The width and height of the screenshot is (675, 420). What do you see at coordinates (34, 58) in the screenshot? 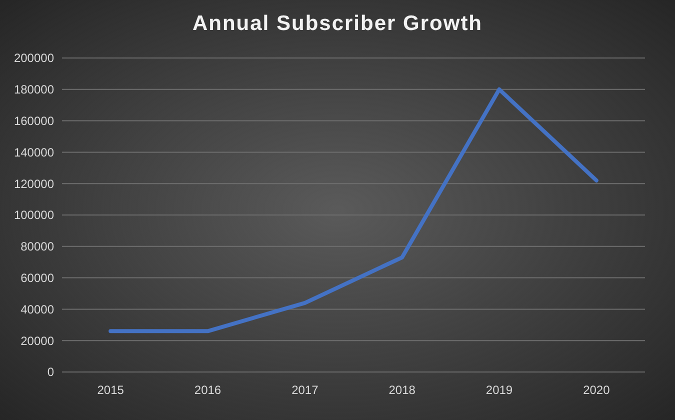
I see `y-tick-label: 200000` at bounding box center [34, 58].